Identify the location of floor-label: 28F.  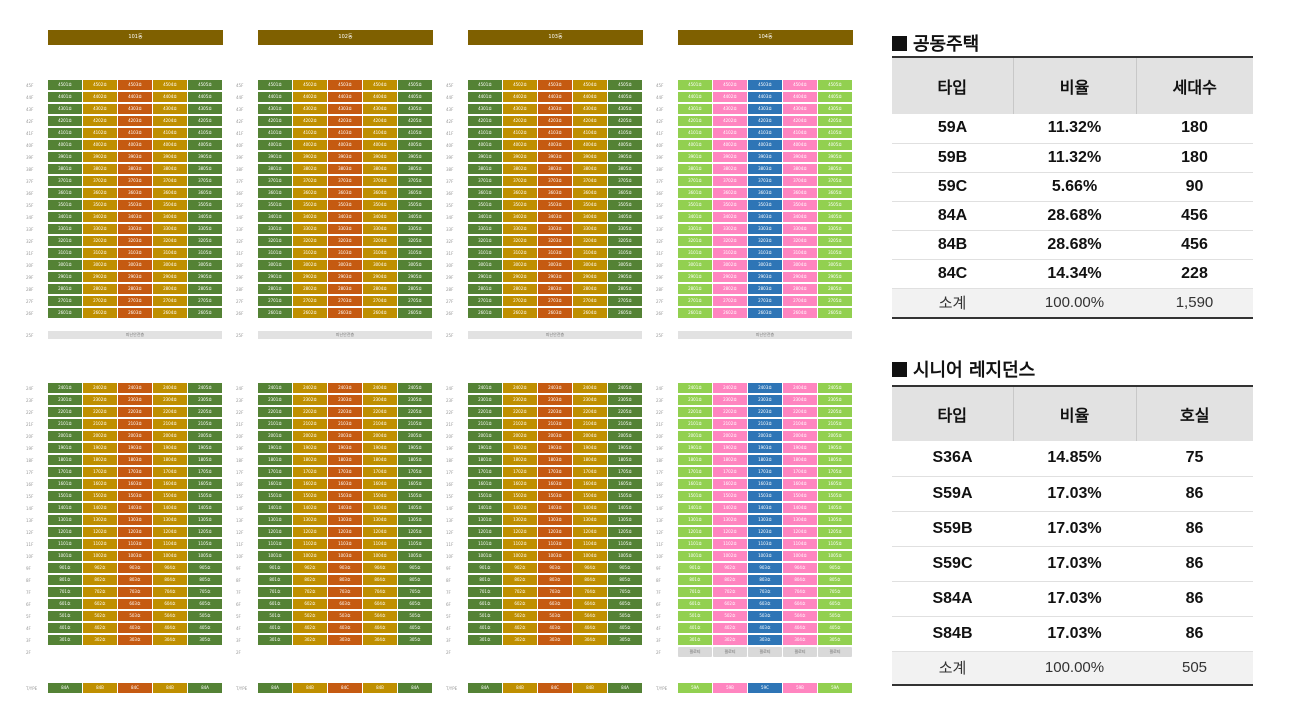
(450, 289).